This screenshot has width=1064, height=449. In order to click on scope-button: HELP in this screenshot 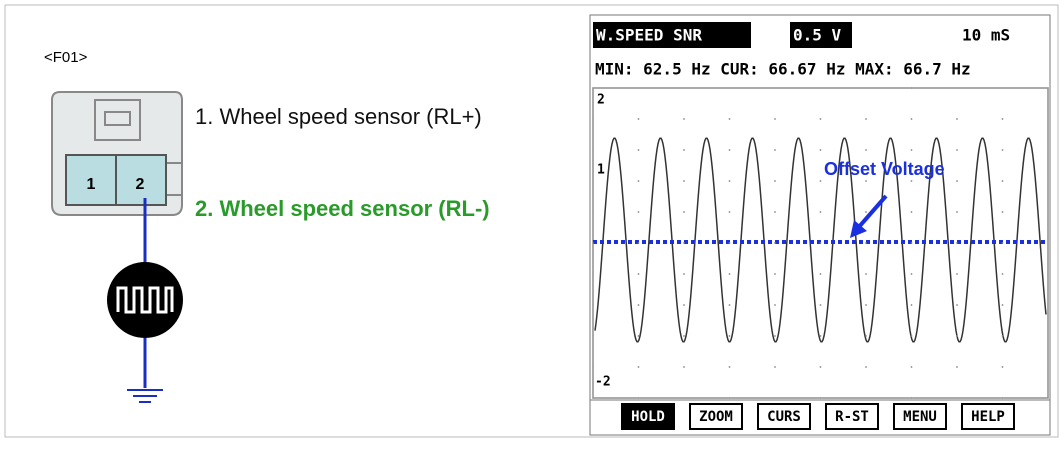, I will do `click(988, 416)`.